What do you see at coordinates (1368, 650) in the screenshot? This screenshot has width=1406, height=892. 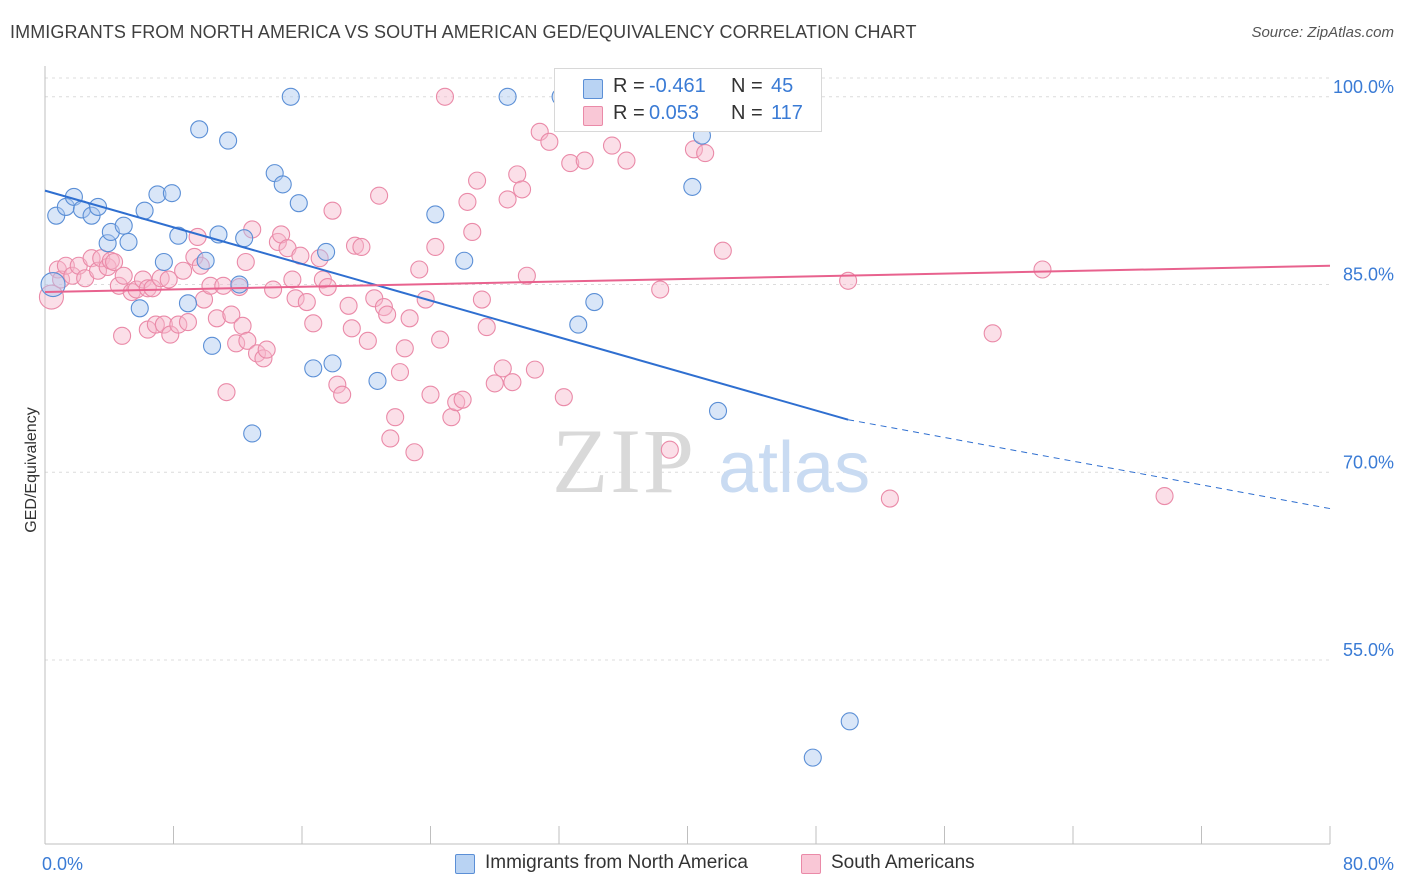 I see `y-tick-label: 55.0%` at bounding box center [1368, 650].